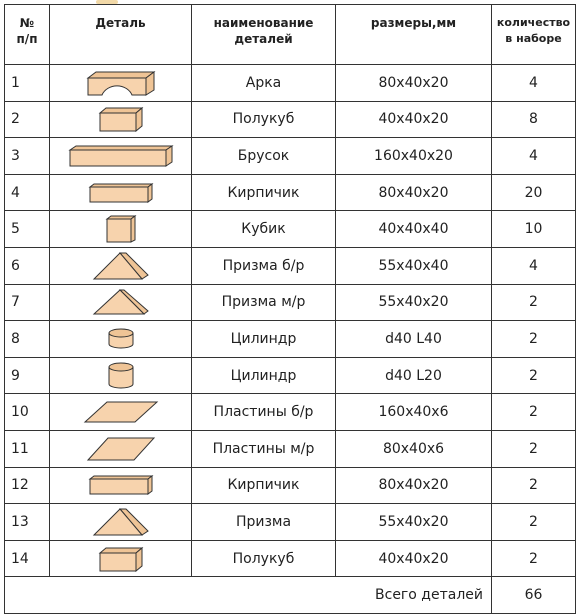  What do you see at coordinates (263, 34) in the screenshot?
I see `header-name: наименование деталей` at bounding box center [263, 34].